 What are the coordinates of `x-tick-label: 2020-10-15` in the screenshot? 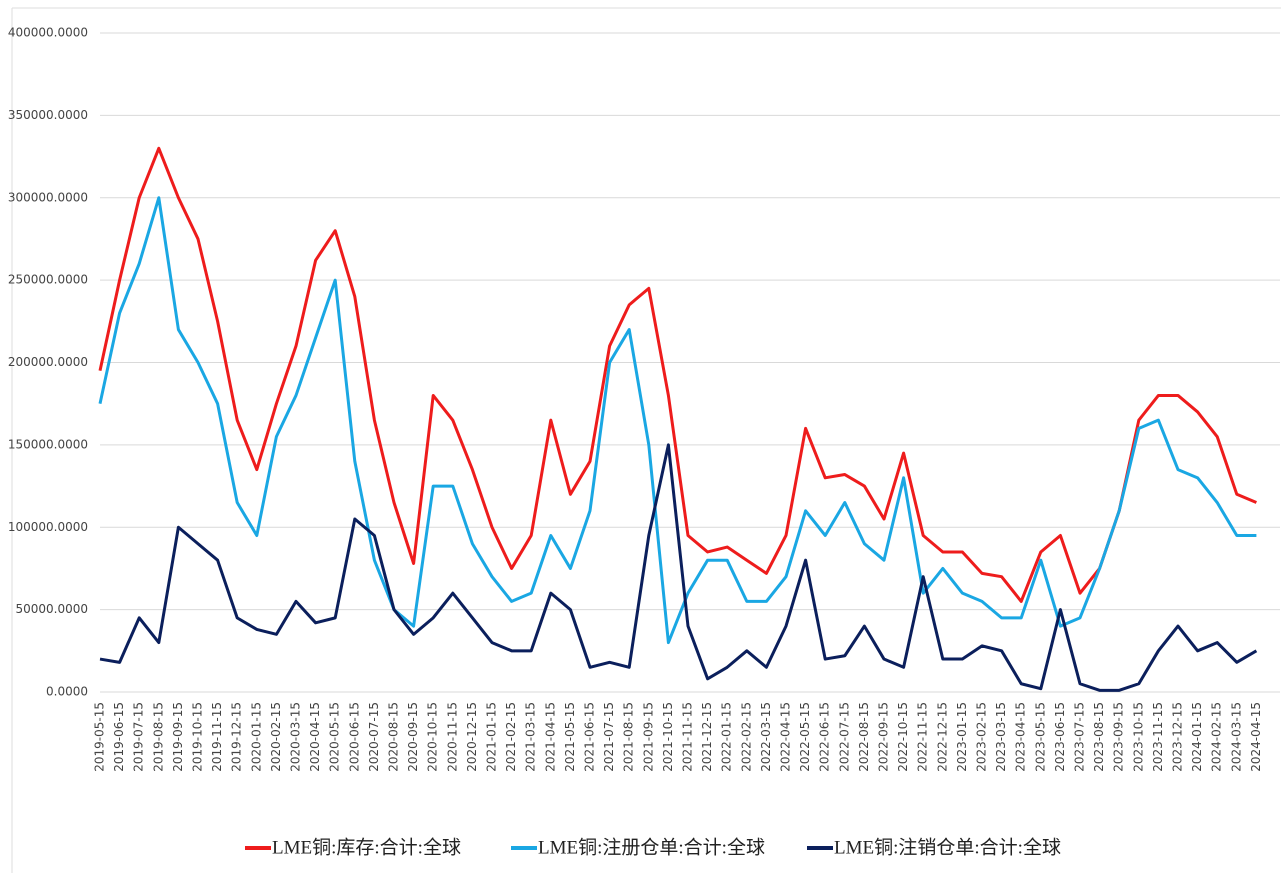 It's located at (433, 737).